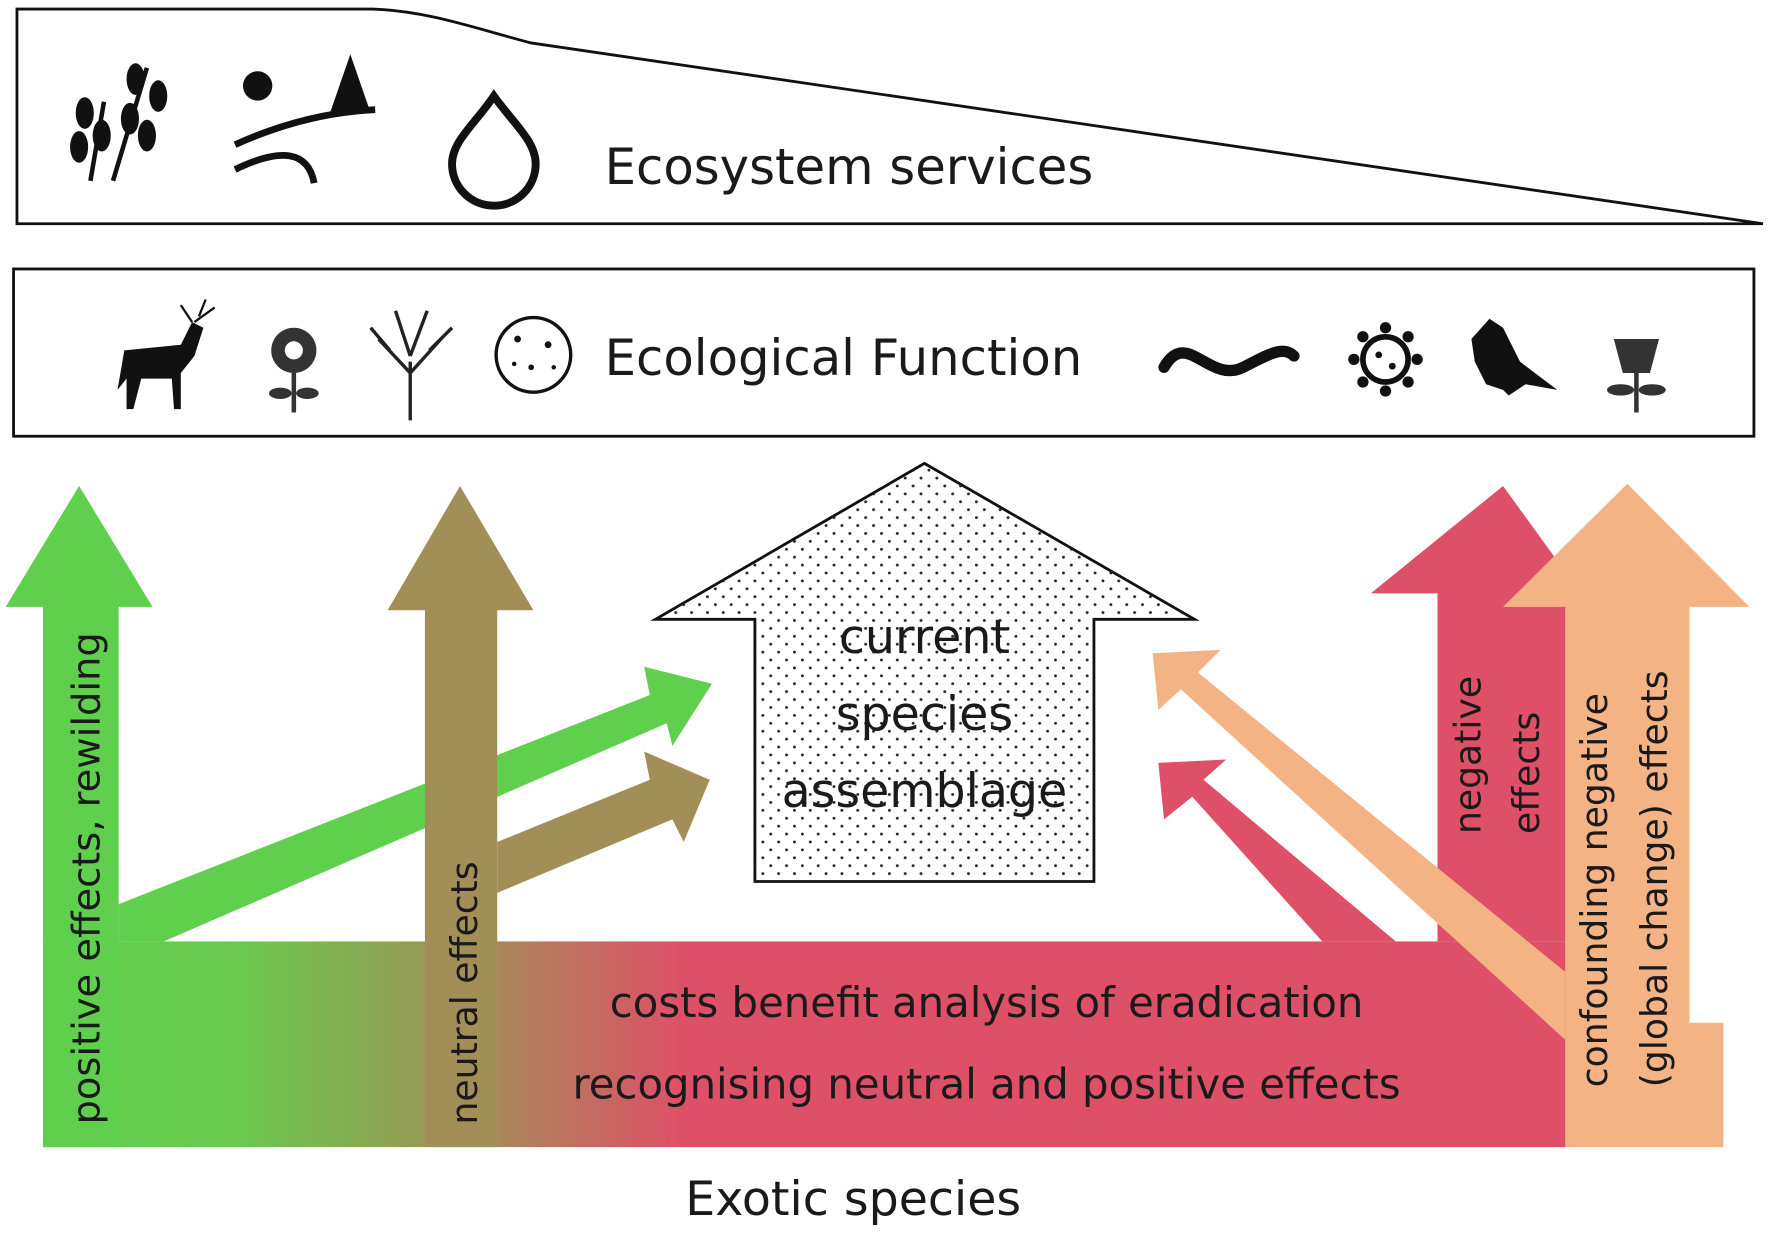 Image resolution: width=1772 pixels, height=1233 pixels. What do you see at coordinates (1467, 755) in the screenshot?
I see `negative-effects-label-1: negative` at bounding box center [1467, 755].